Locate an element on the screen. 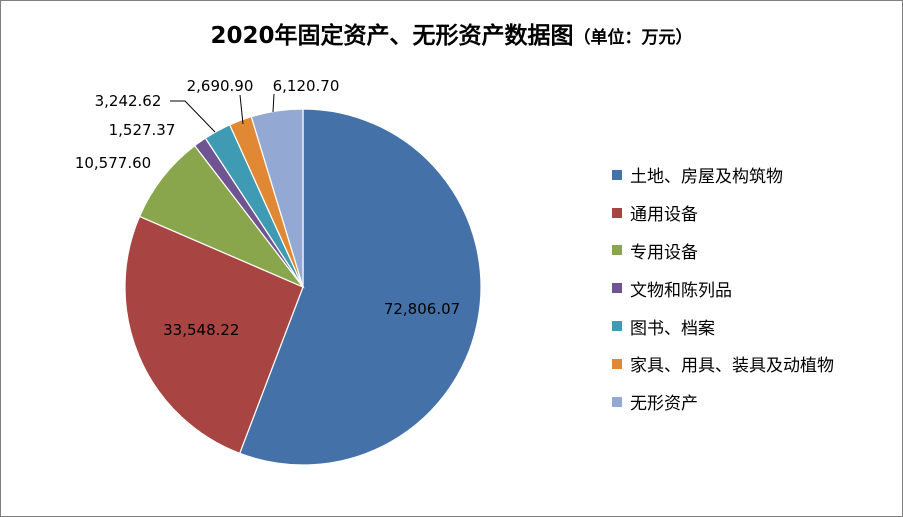 Image resolution: width=903 pixels, height=517 pixels. data-label: 2,690.90 is located at coordinates (220, 86).